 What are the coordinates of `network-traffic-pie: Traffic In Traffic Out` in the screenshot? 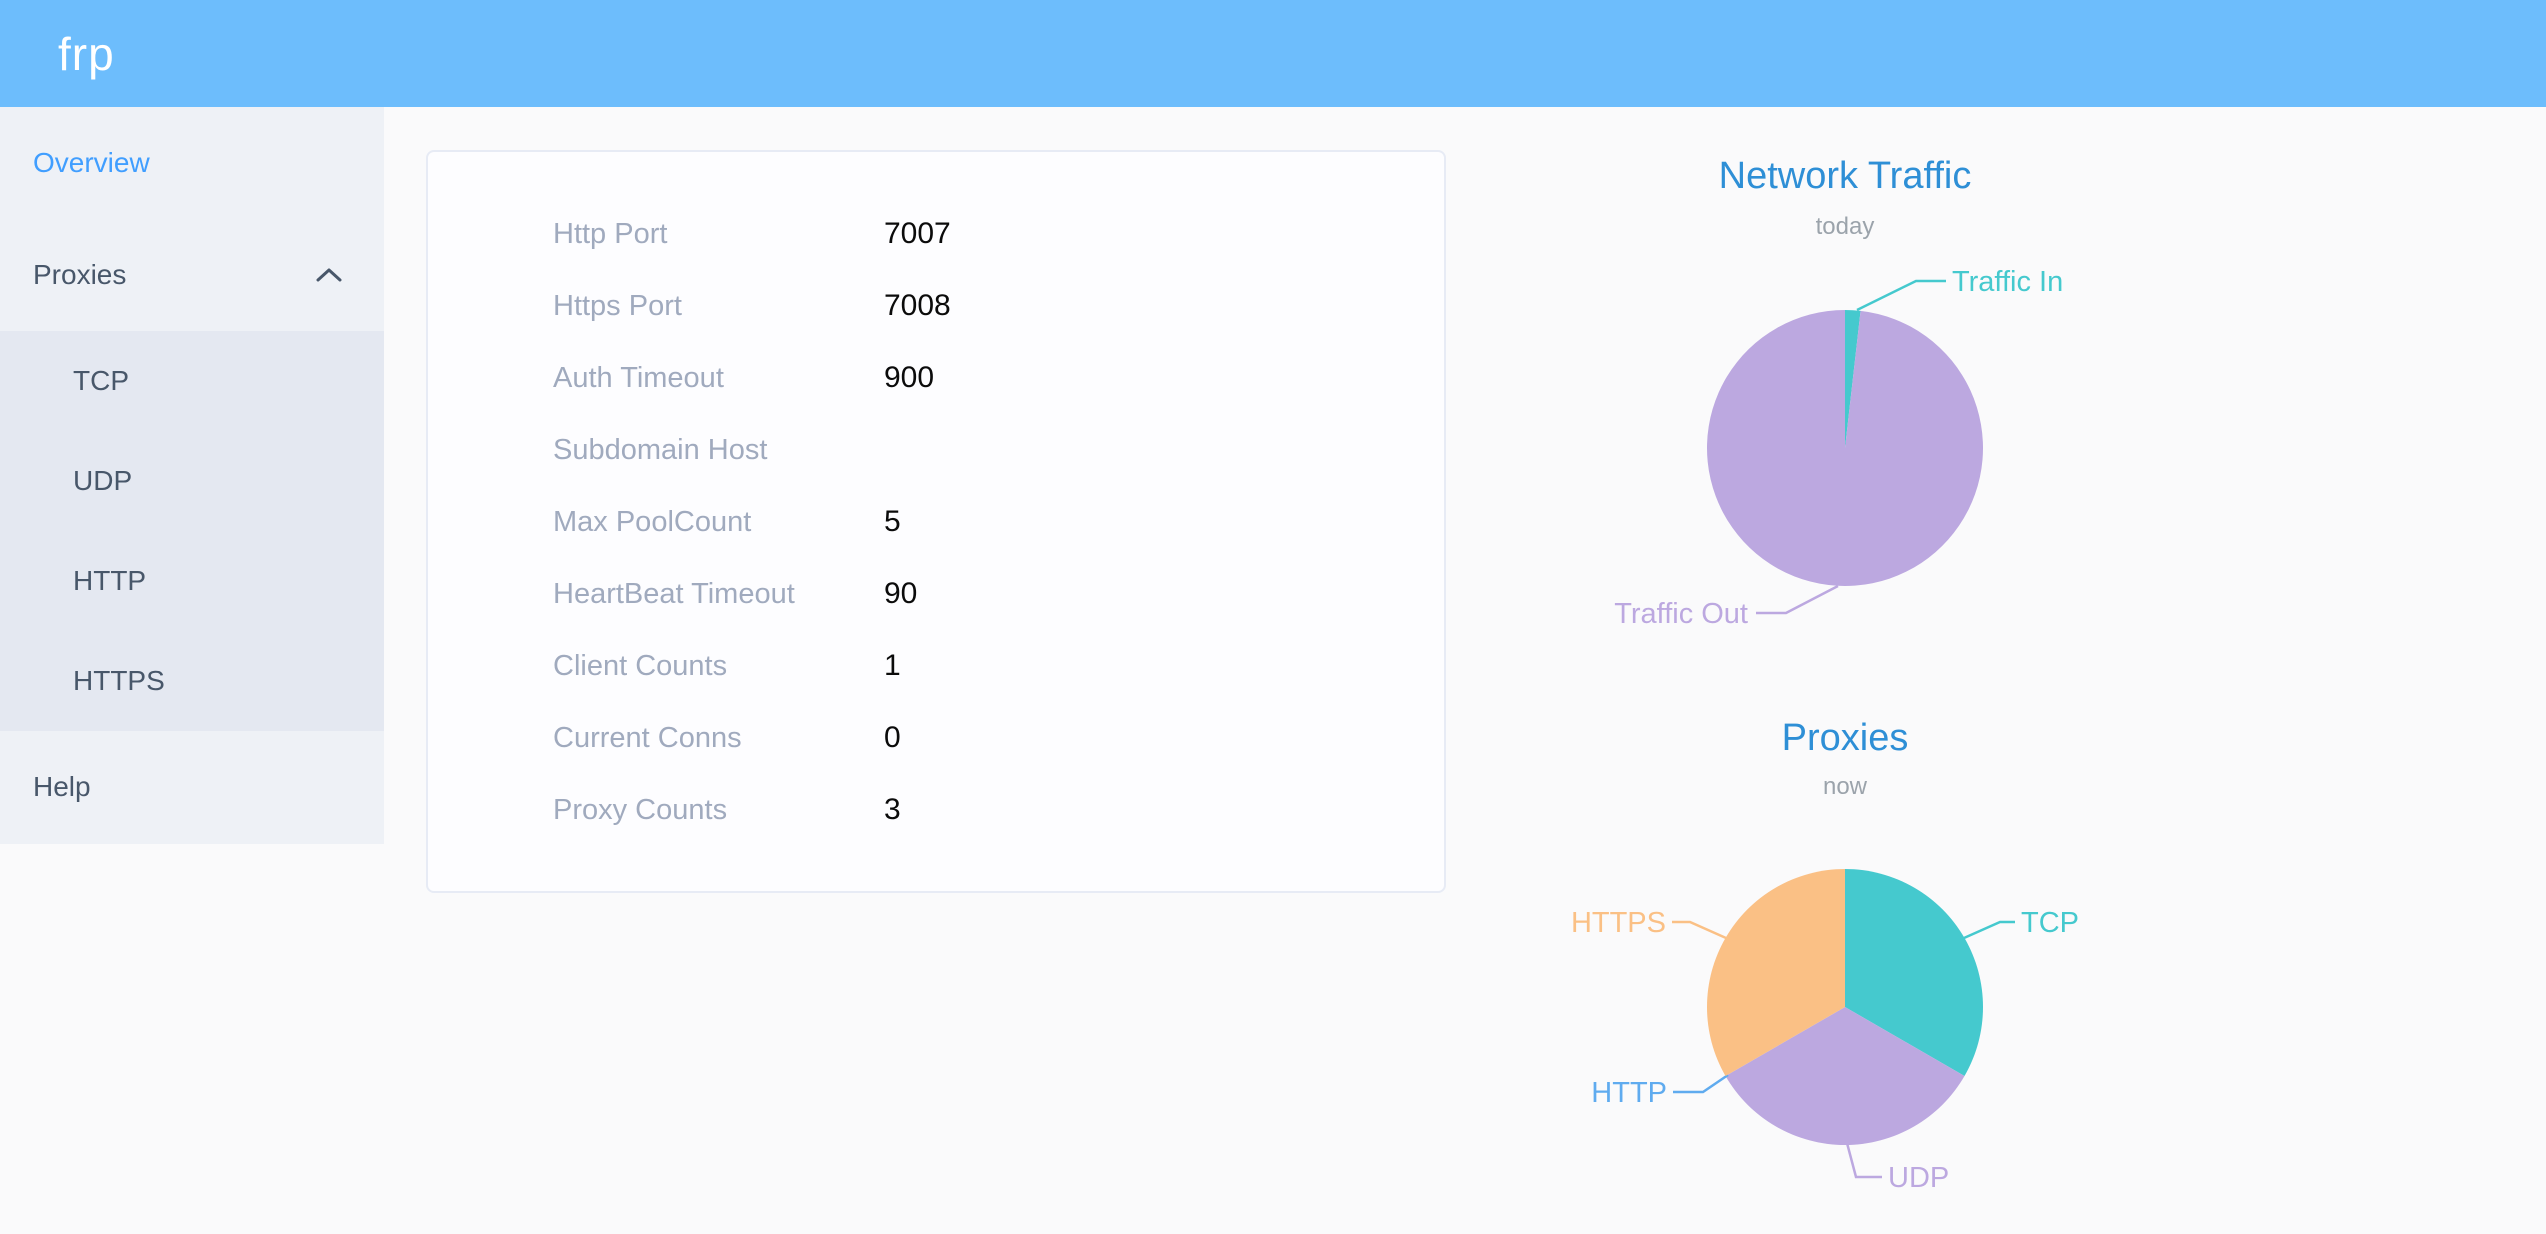 It's located at (1838, 448).